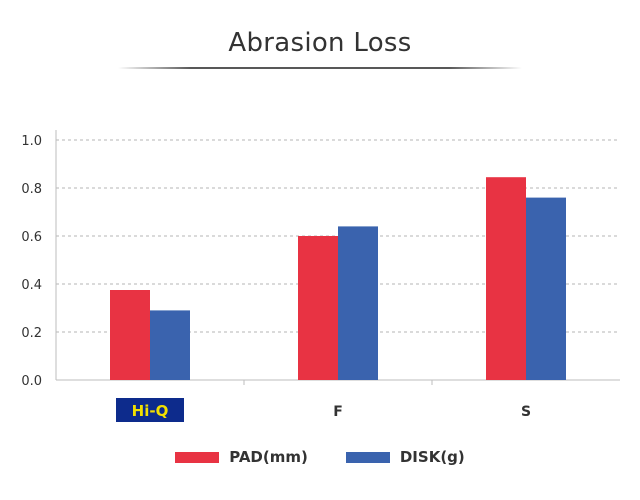 This screenshot has width=640, height=500. Describe the element at coordinates (367, 457) in the screenshot. I see `legend-swatch-disk` at that location.